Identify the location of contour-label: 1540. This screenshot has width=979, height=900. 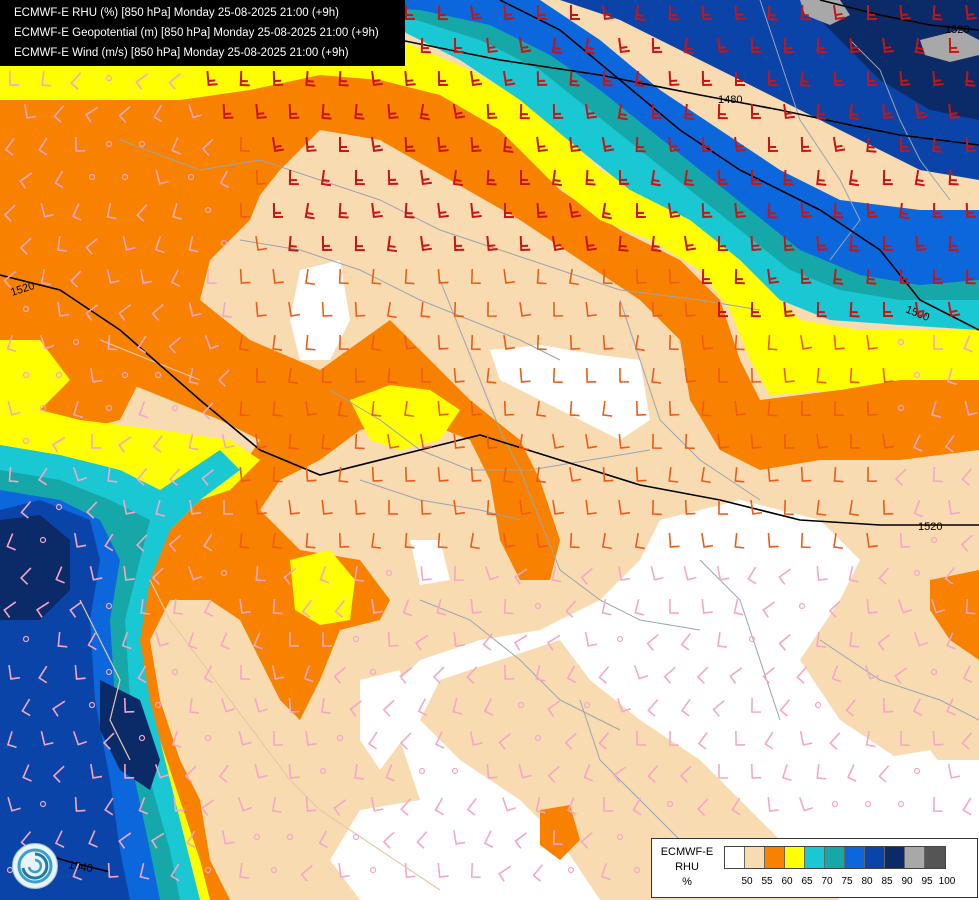
(80, 867).